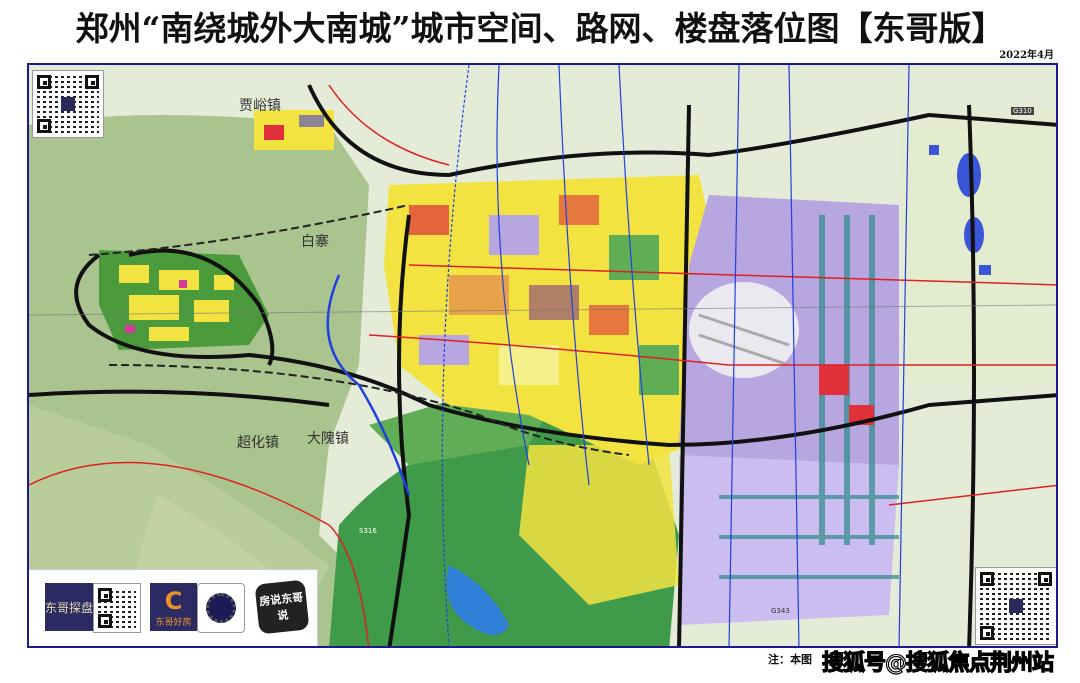 This screenshot has width=1080, height=683. What do you see at coordinates (328, 439) in the screenshot?
I see `place-label: 大隗镇` at bounding box center [328, 439].